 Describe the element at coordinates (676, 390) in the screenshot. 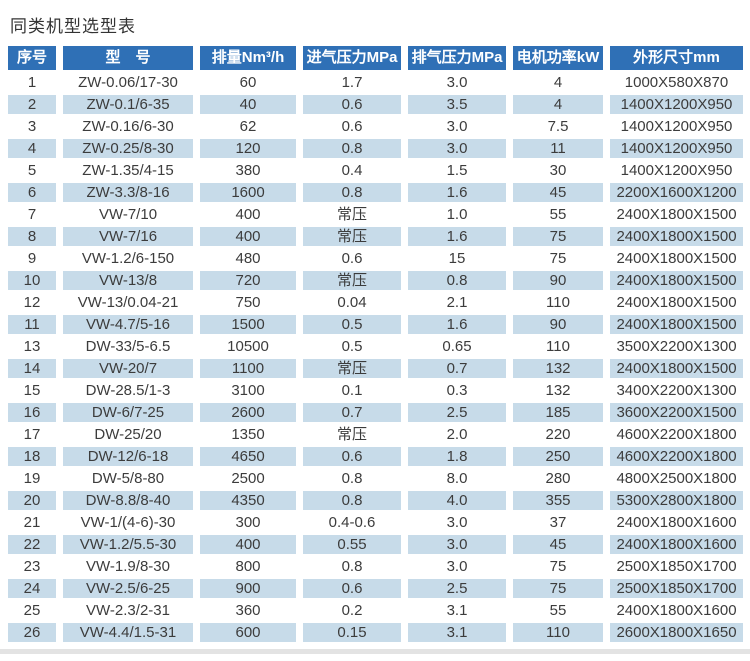

I see `table-cell: 3400X2200X1300` at that location.